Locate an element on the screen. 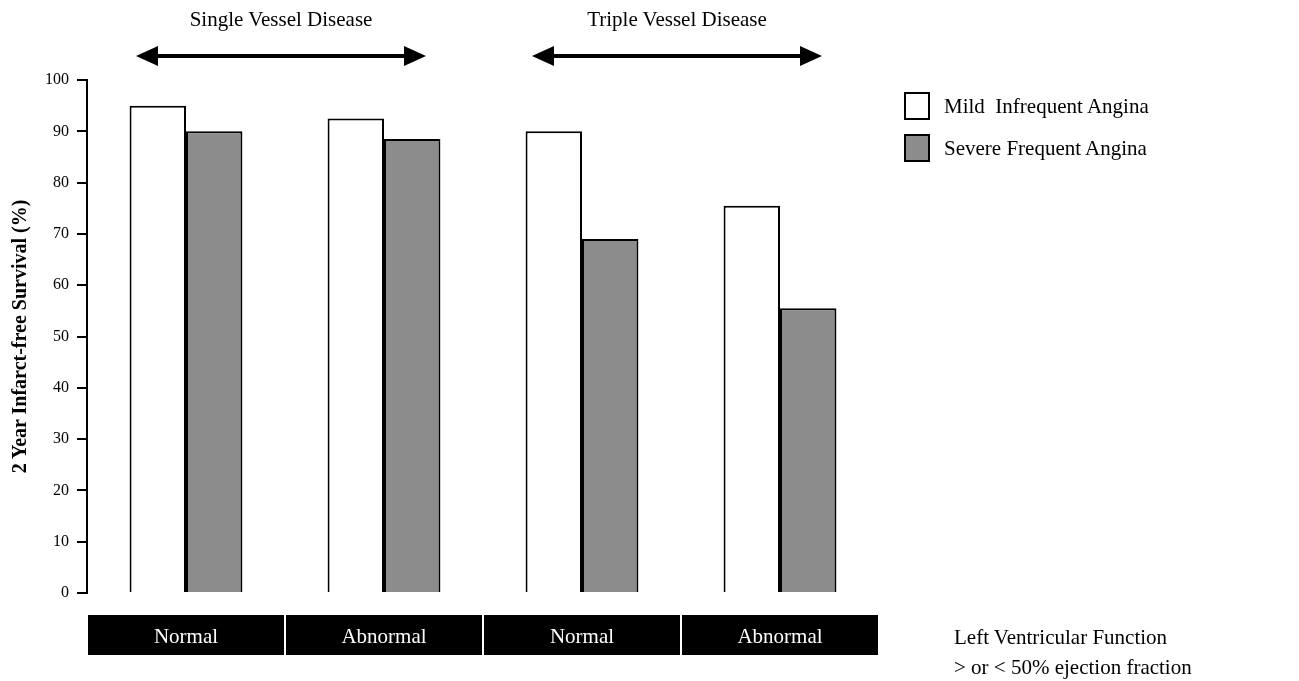 The height and width of the screenshot is (681, 1299). y-tick-label: 90 is located at coordinates (61, 130).